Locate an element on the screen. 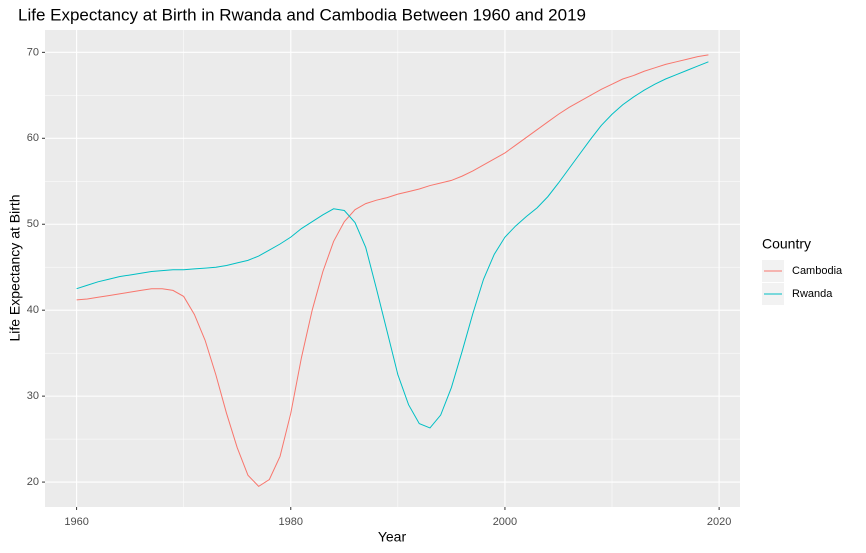 The width and height of the screenshot is (866, 553). y-tick-label: 40 is located at coordinates (33, 310).